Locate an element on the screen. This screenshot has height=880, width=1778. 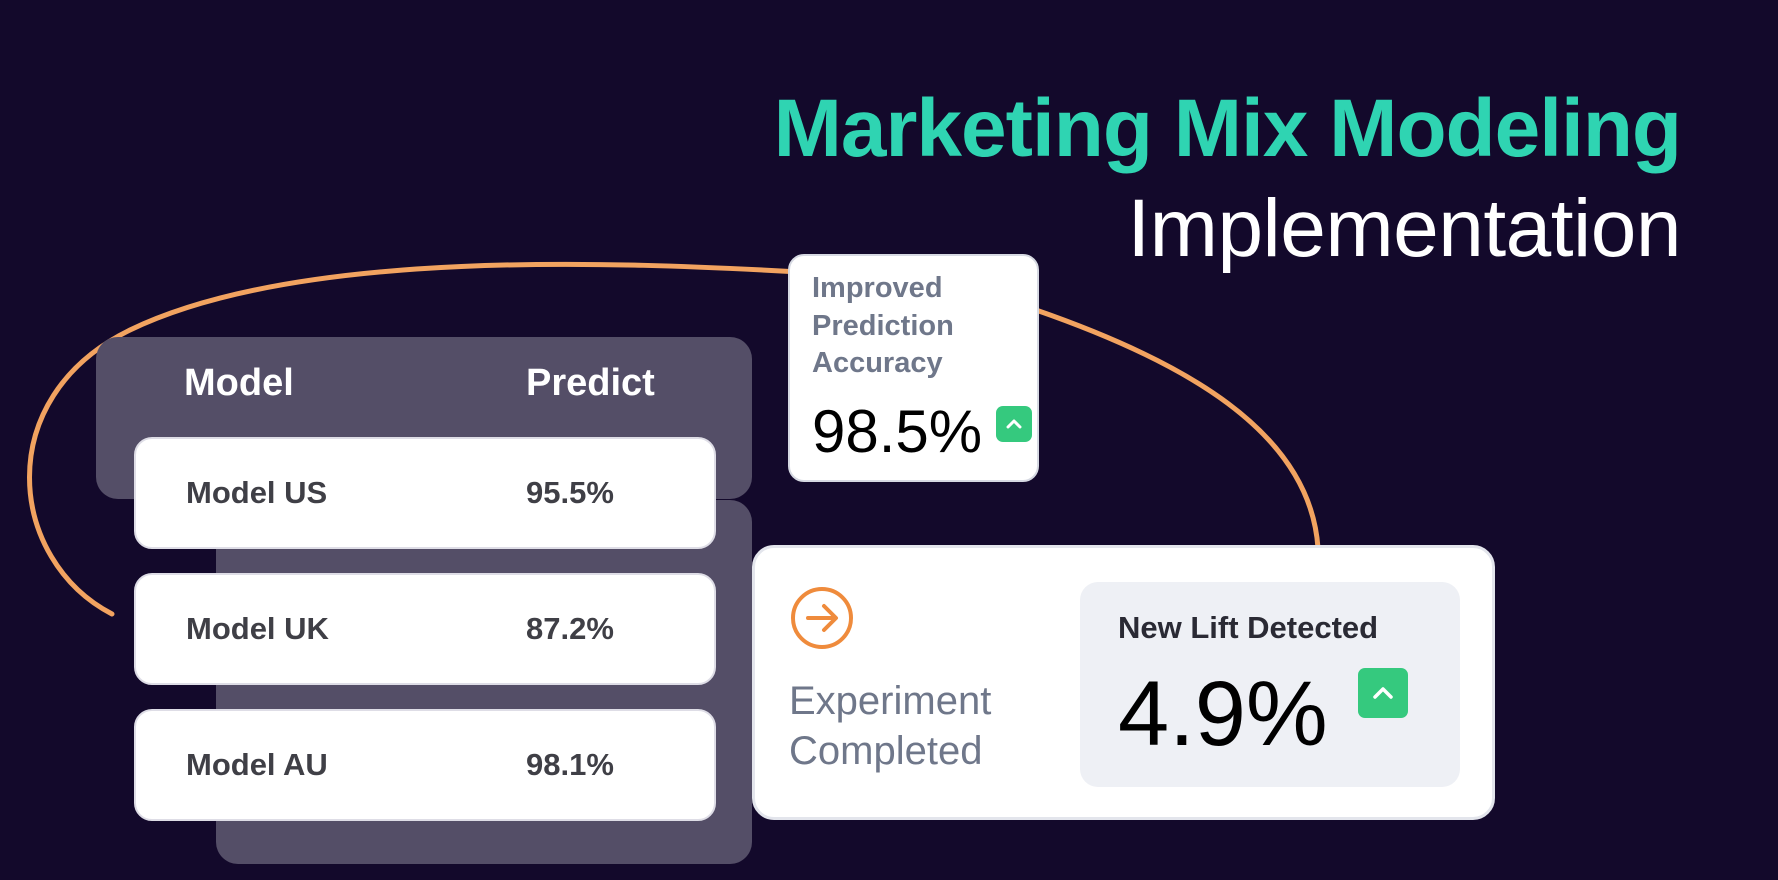
experiment-status-line1: Experiment is located at coordinates (890, 701).